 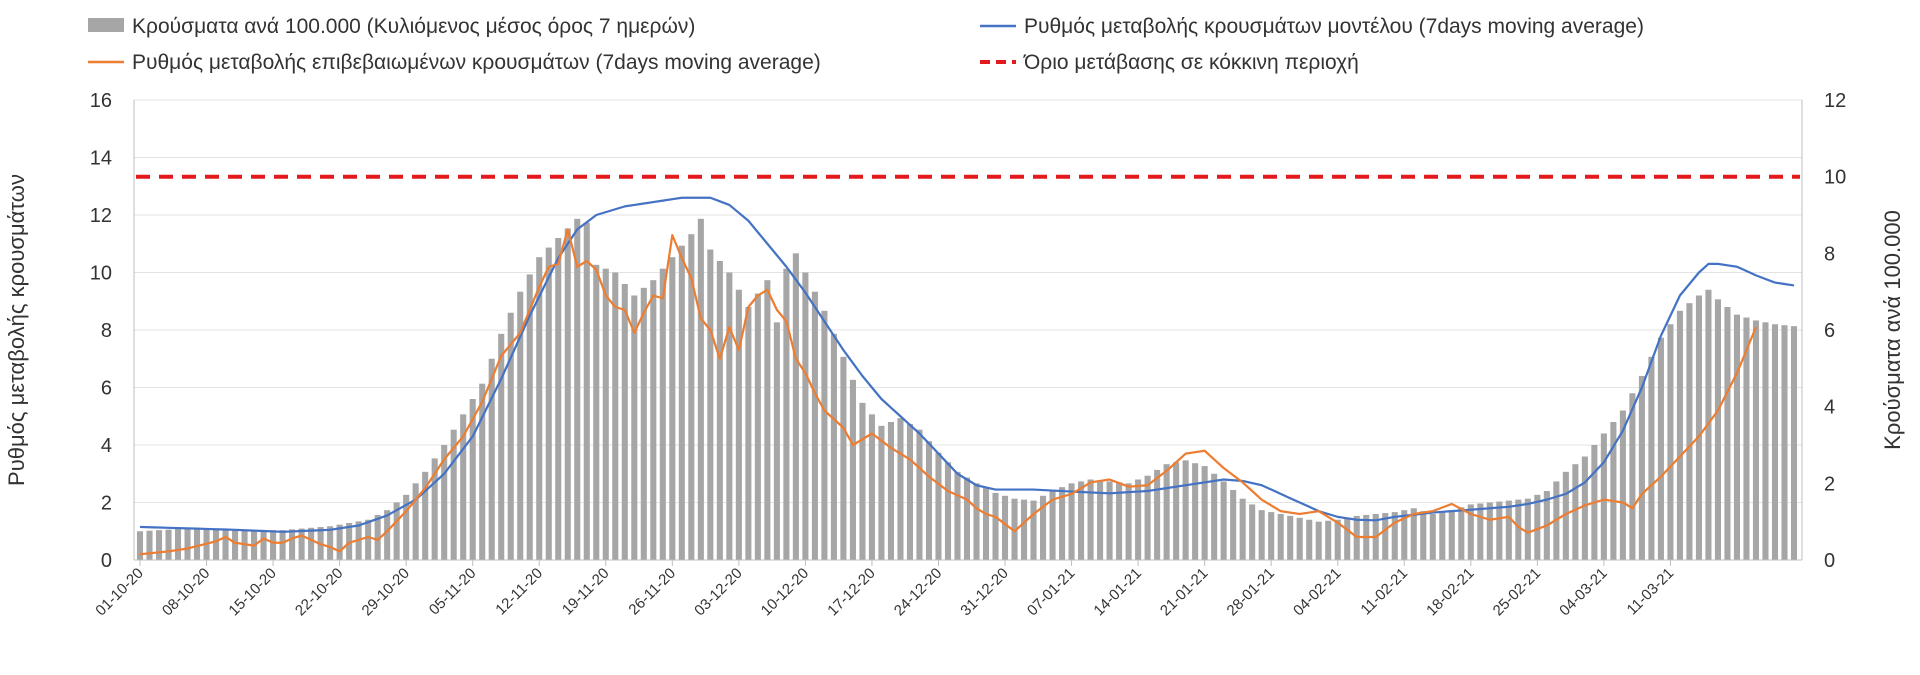 I want to click on y2-tick-label: 8, so click(x=1829, y=254).